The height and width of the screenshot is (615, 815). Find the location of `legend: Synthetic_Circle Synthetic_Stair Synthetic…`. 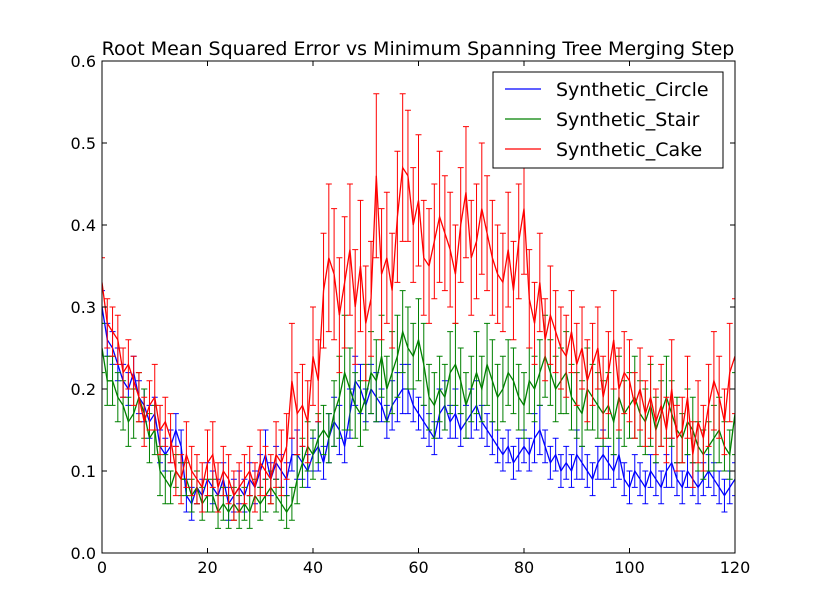

legend: Synthetic_Circle Synthetic_Stair Synthetic… is located at coordinates (608, 120).